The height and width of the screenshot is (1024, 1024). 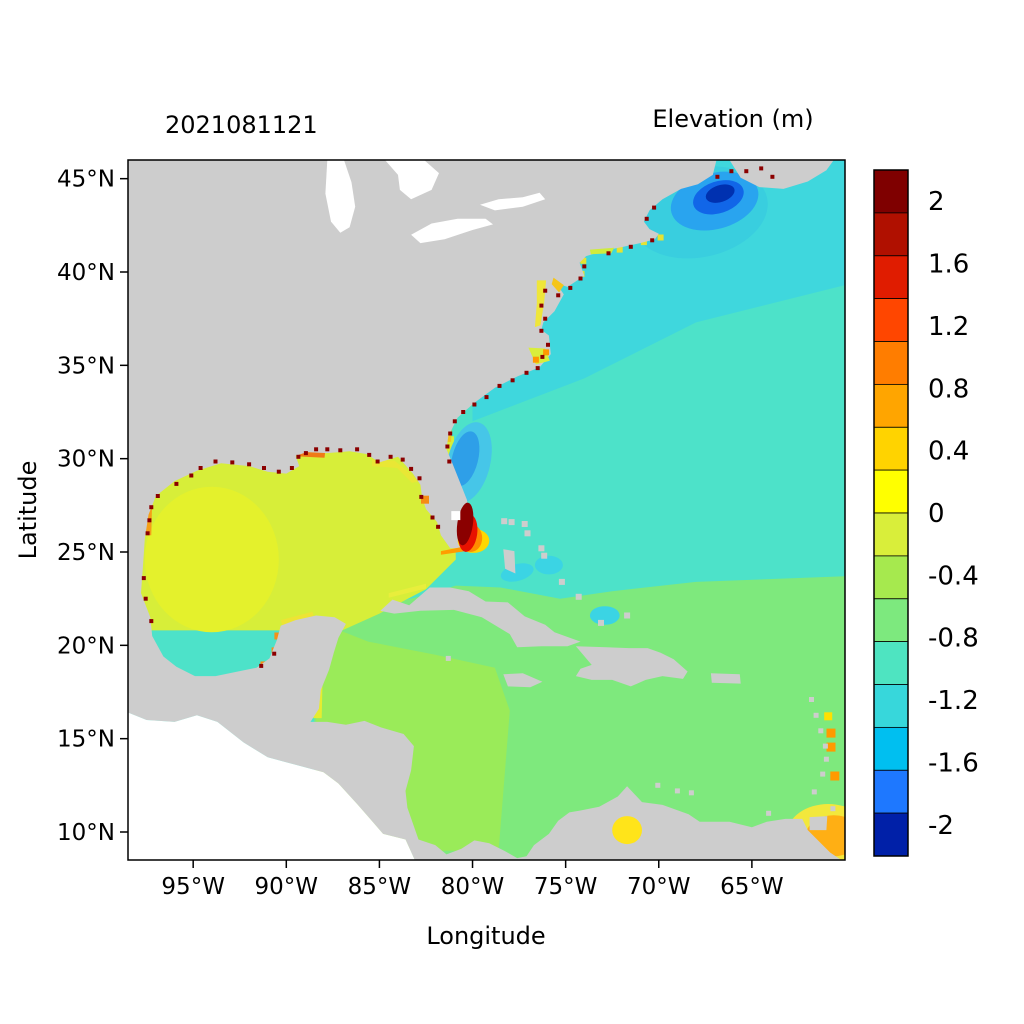 What do you see at coordinates (619, 249) in the screenshot?
I see `new-england-yellow-dots-dot` at bounding box center [619, 249].